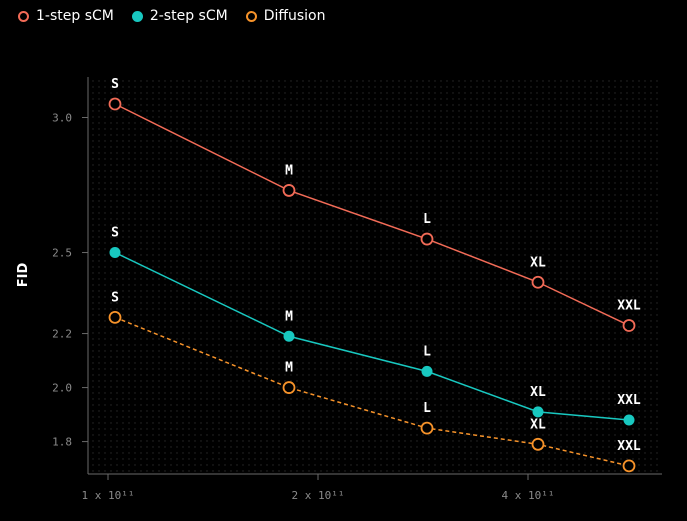 The width and height of the screenshot is (687, 521). I want to click on y-tick-label: 2.2, so click(62, 334).